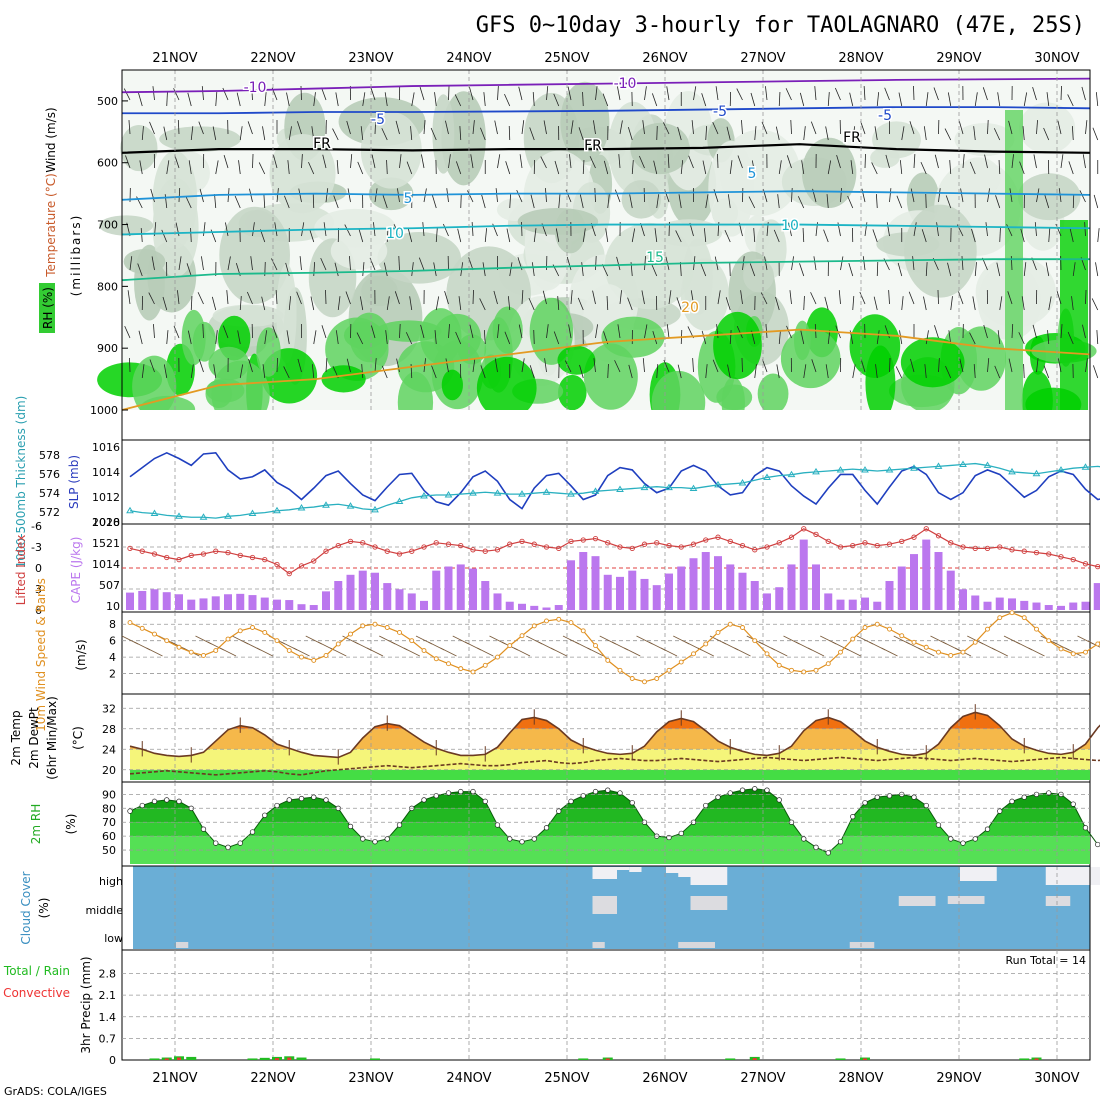  What do you see at coordinates (566, 58) in the screenshot?
I see `top-day-label: 25NOV` at bounding box center [566, 58].